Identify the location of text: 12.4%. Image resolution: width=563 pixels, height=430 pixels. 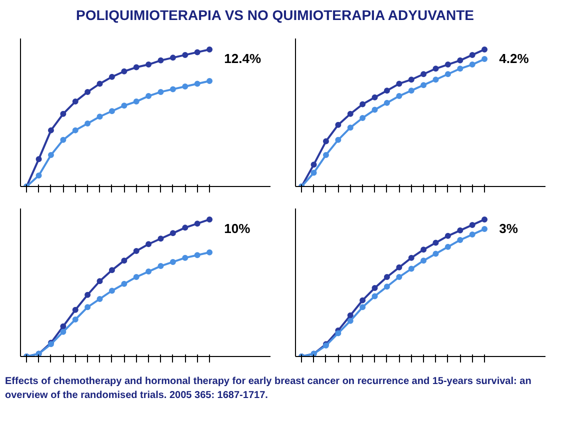
(243, 58).